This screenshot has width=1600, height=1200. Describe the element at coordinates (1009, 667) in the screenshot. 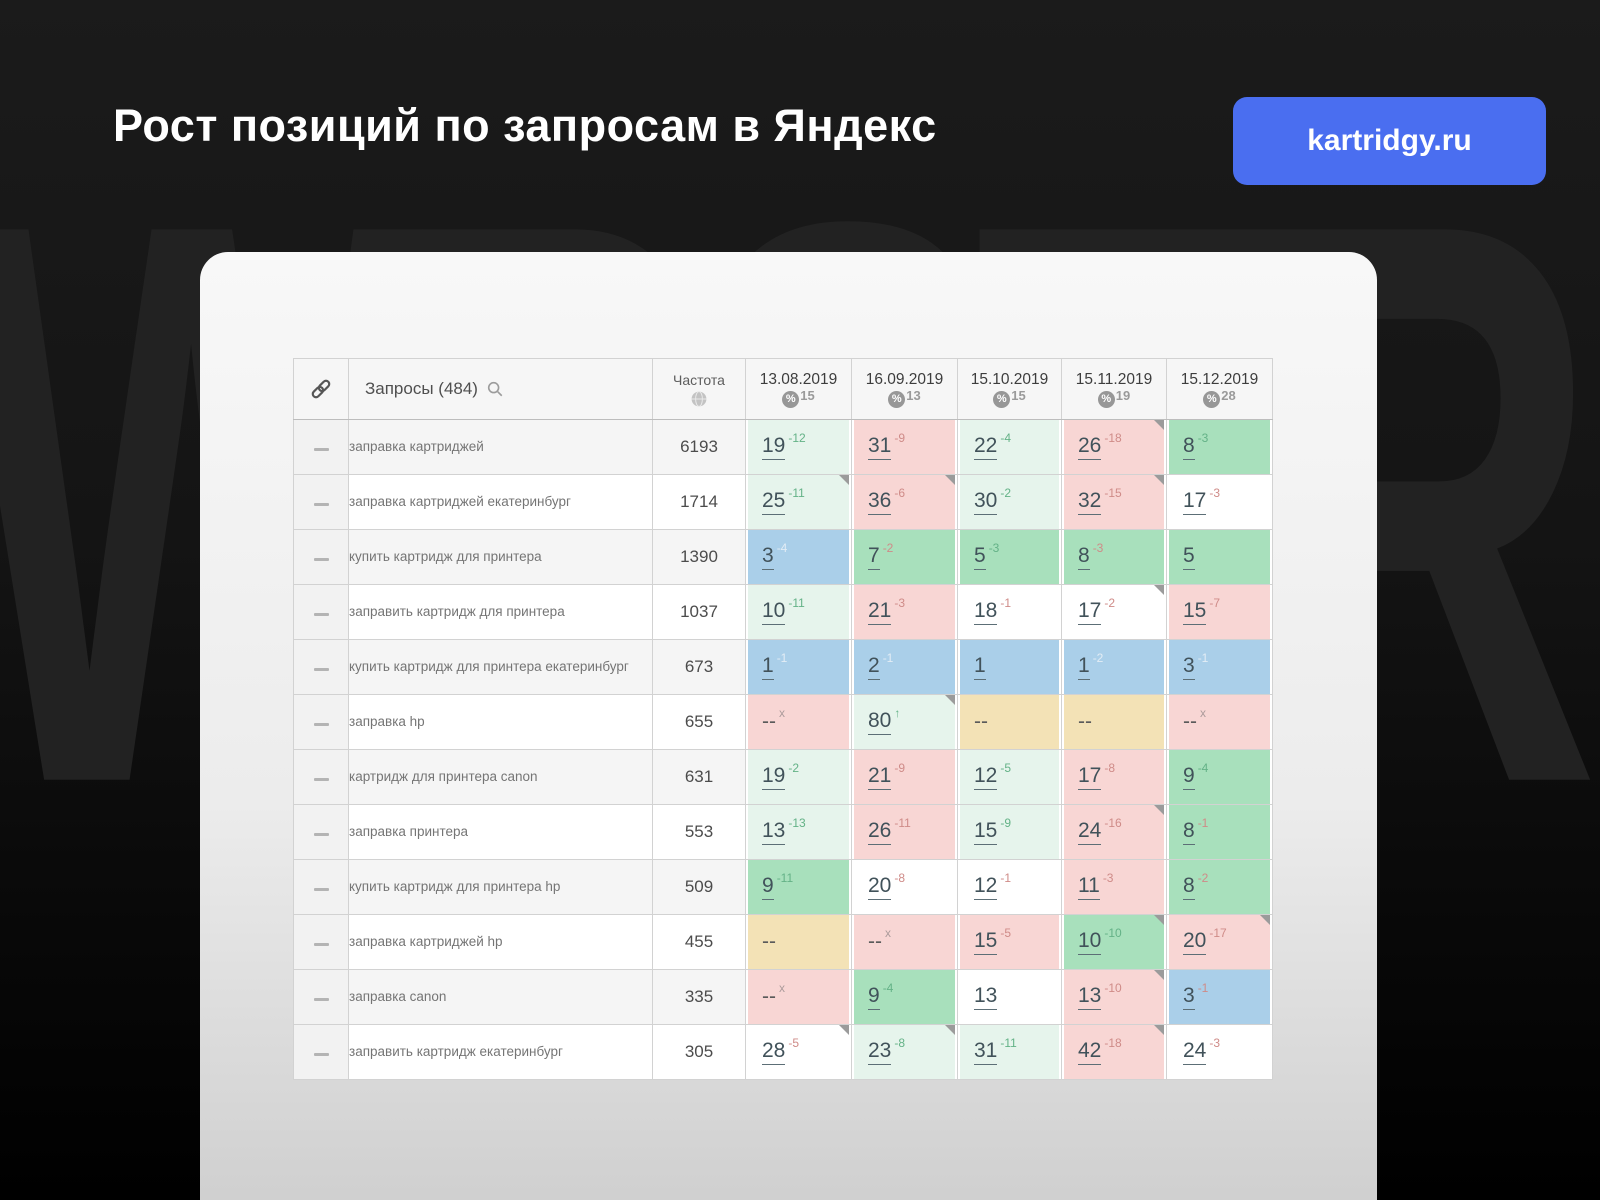

I see `position-cell: 1` at that location.